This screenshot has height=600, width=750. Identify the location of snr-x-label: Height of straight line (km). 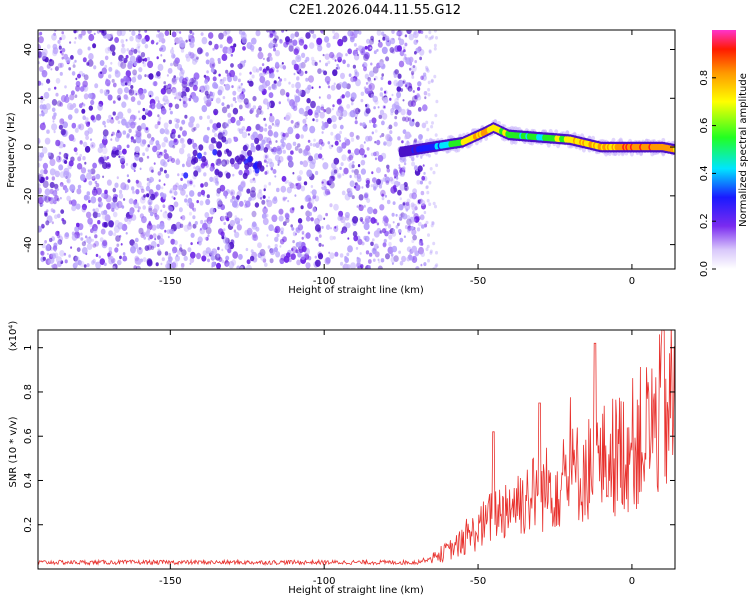
(356, 590).